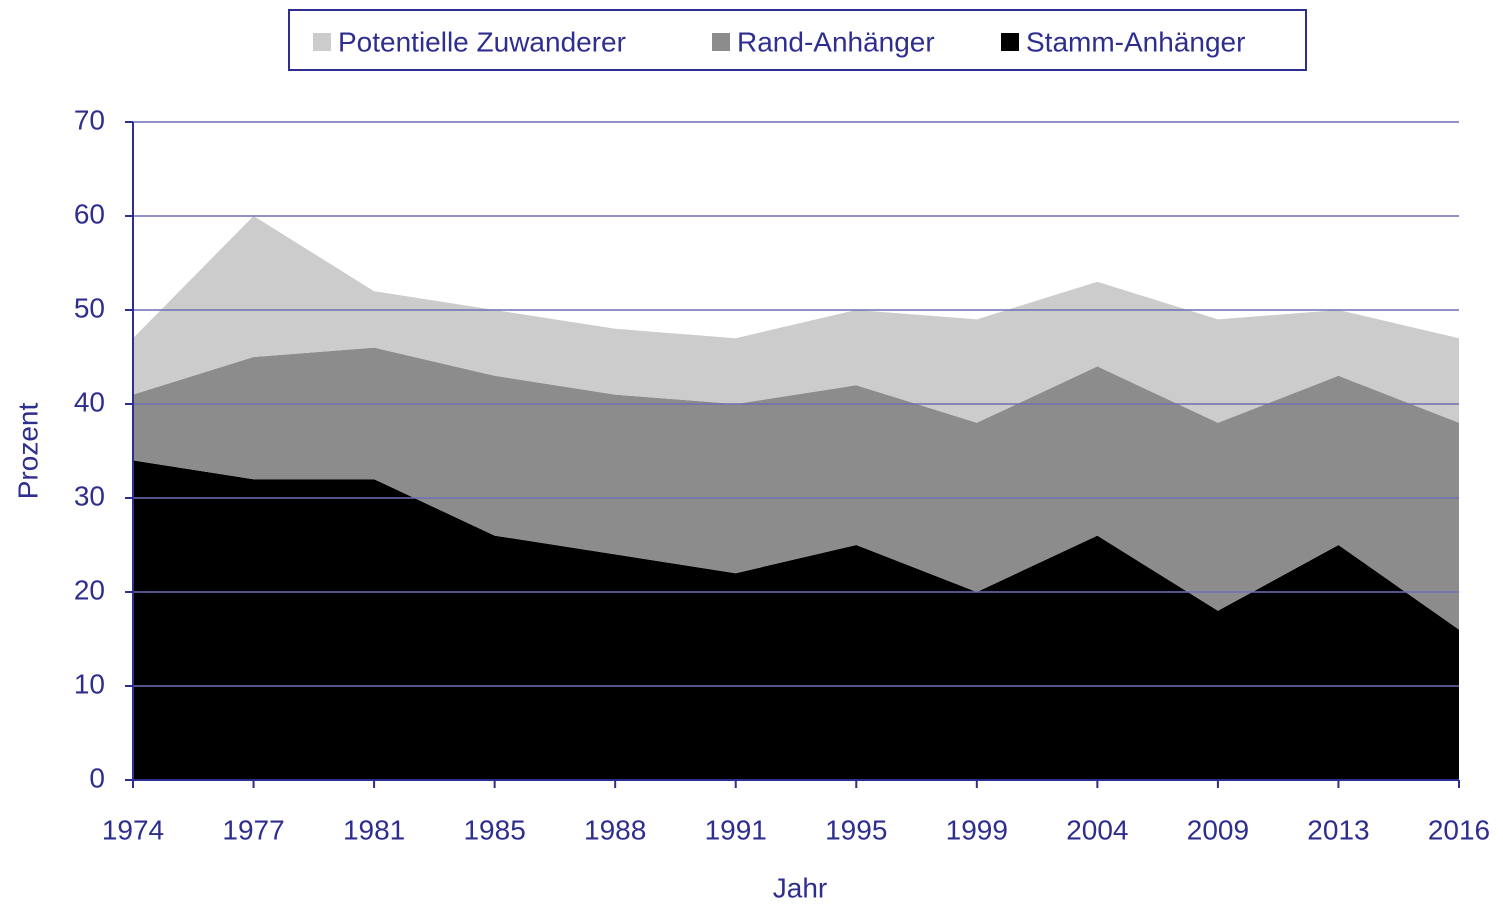  Describe the element at coordinates (89, 213) in the screenshot. I see `y-tick-label: 60` at that location.